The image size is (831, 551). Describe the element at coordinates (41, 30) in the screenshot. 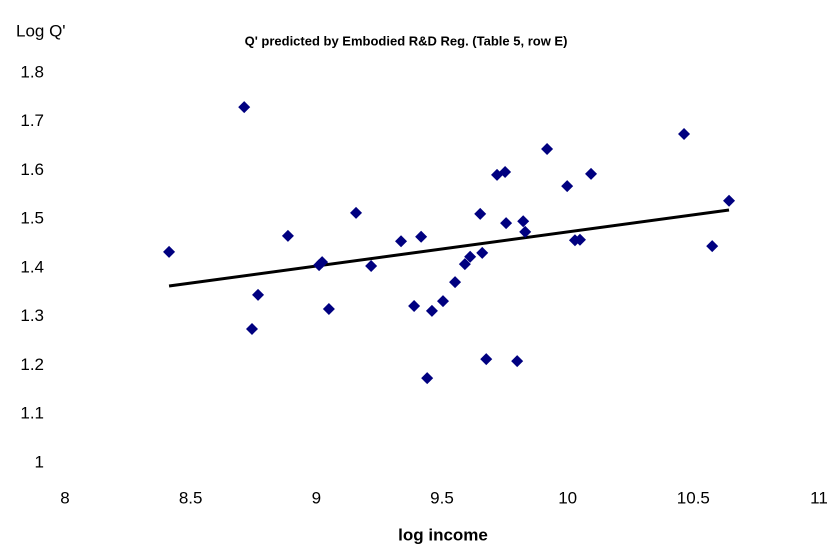

I see `y-axis-label: Log Q'` at that location.